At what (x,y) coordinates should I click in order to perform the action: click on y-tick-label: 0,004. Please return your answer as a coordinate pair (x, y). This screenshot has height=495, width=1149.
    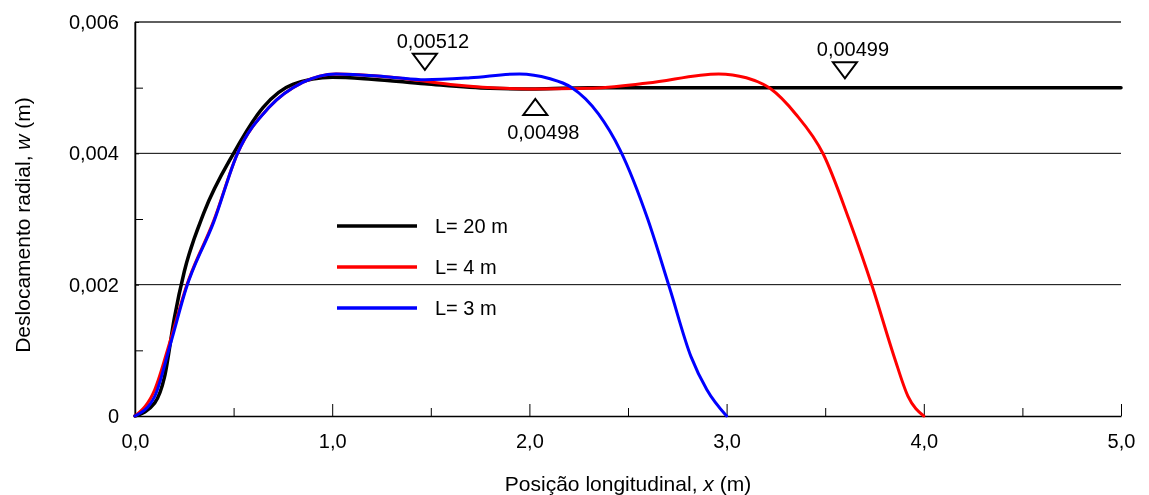
    Looking at the image, I should click on (93, 153).